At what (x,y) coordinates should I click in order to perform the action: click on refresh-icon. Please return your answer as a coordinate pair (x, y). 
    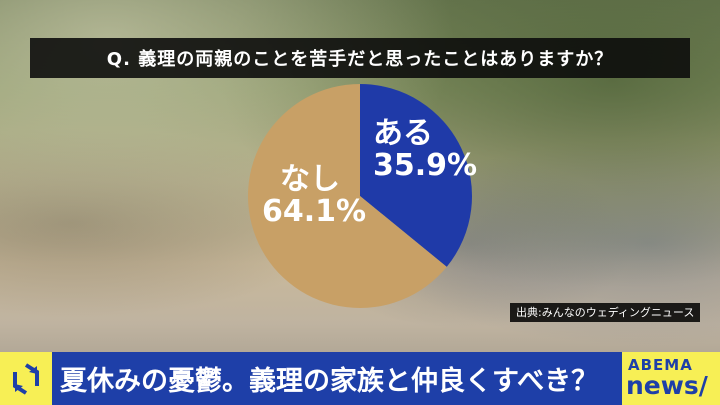
    Looking at the image, I should click on (26, 378).